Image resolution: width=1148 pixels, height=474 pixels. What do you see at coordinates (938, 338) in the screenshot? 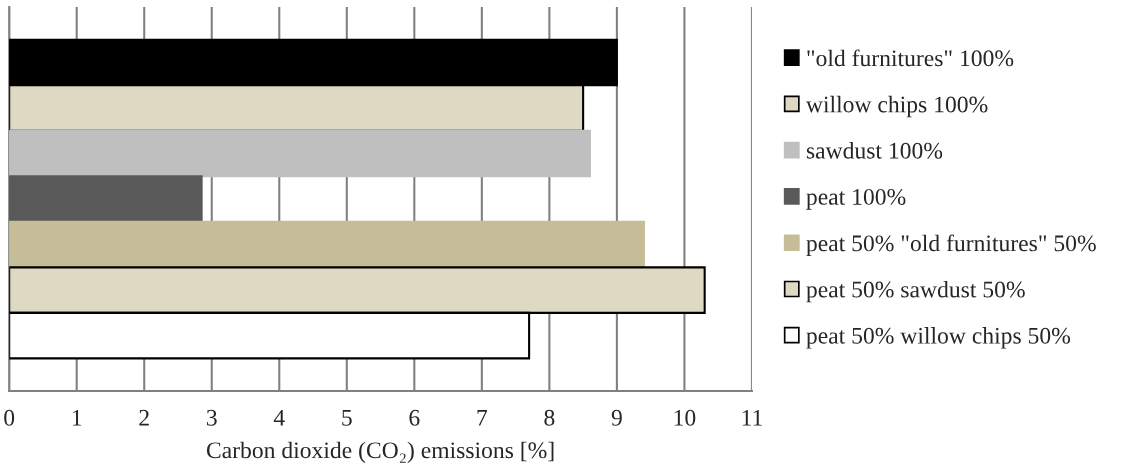
I see `legend-label: peat 50% willow chips 50%` at bounding box center [938, 338].